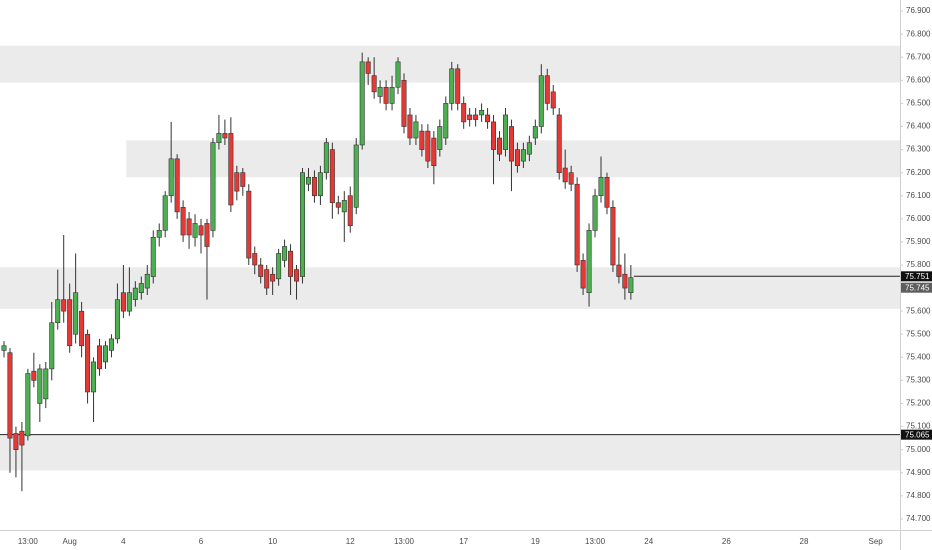 Image resolution: width=932 pixels, height=550 pixels. What do you see at coordinates (70, 541) in the screenshot?
I see `x-tick-label: Aug` at bounding box center [70, 541].